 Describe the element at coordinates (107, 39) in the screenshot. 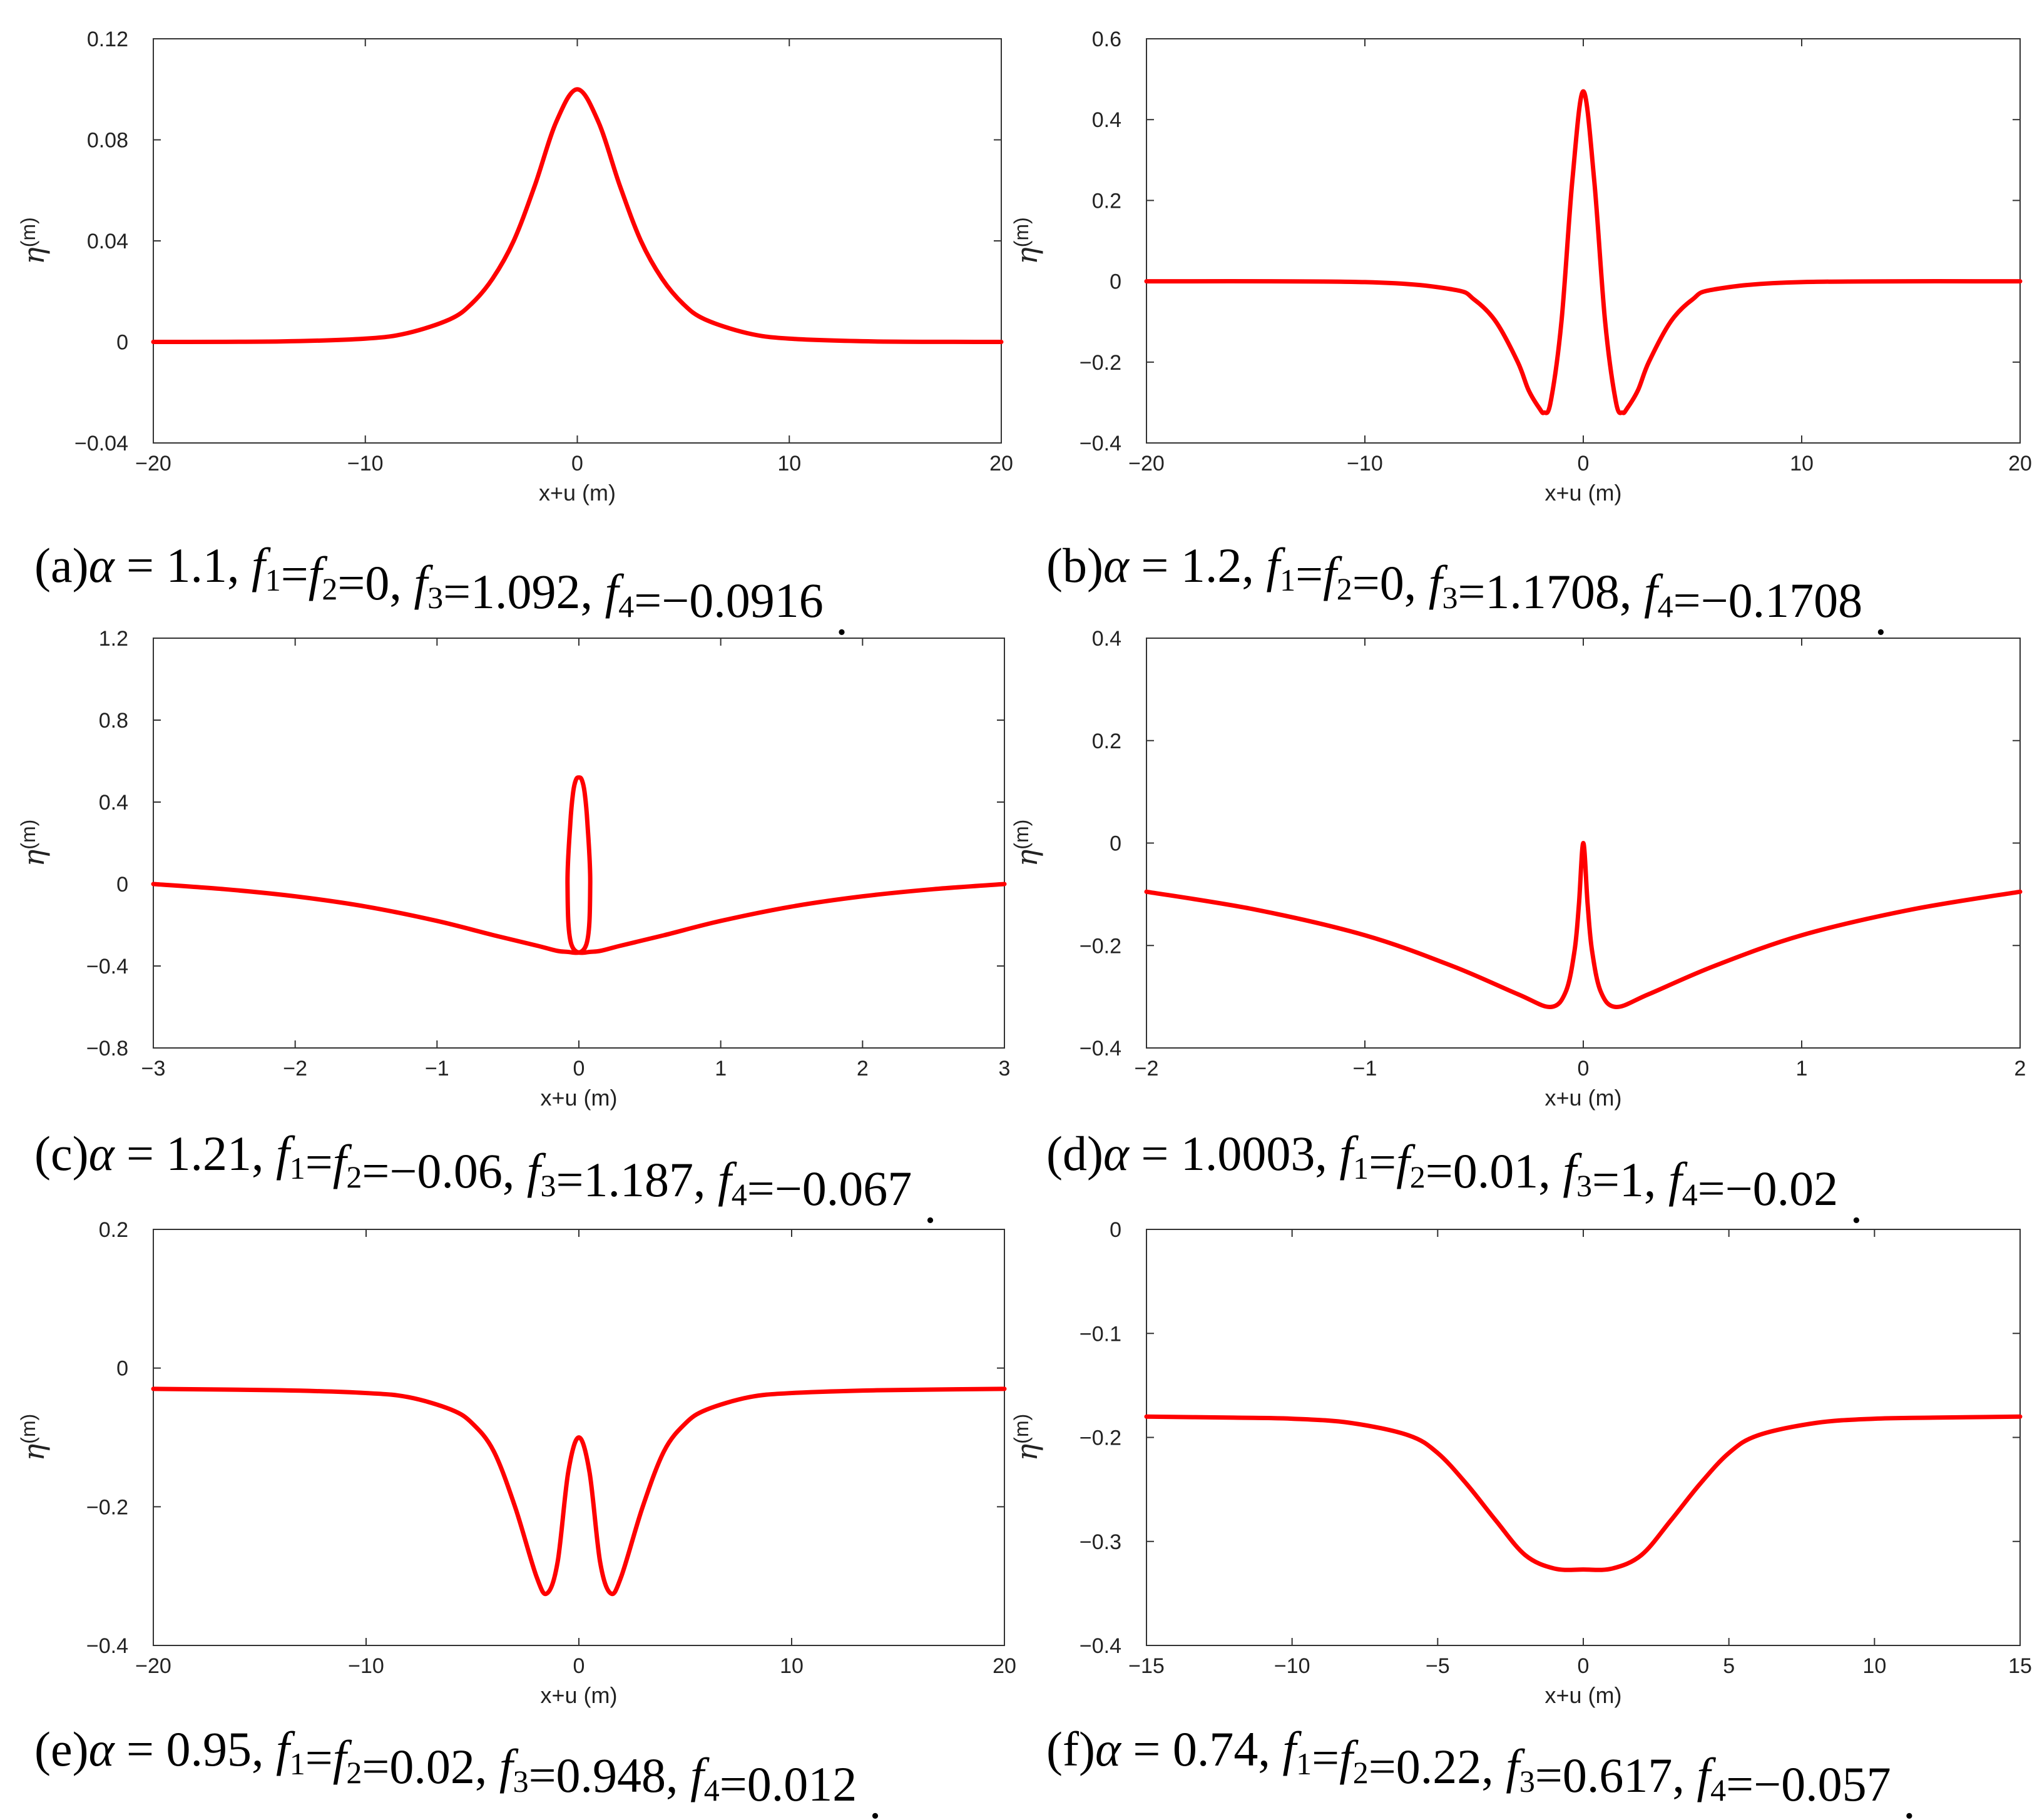

I see `y-tick-label: 0.12` at that location.